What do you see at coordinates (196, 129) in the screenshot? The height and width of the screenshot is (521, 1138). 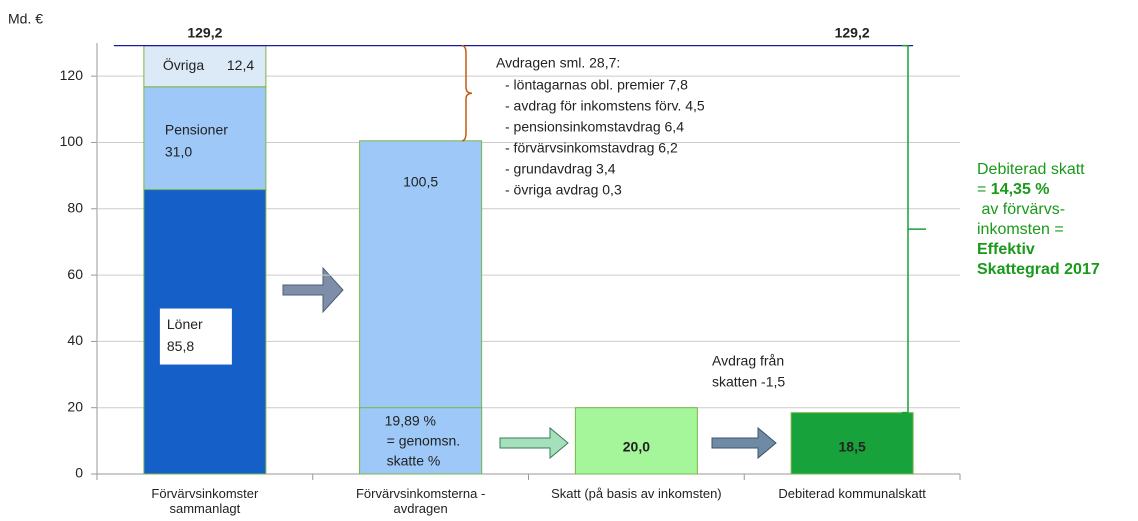 I see `segment-name: Pensioner` at bounding box center [196, 129].